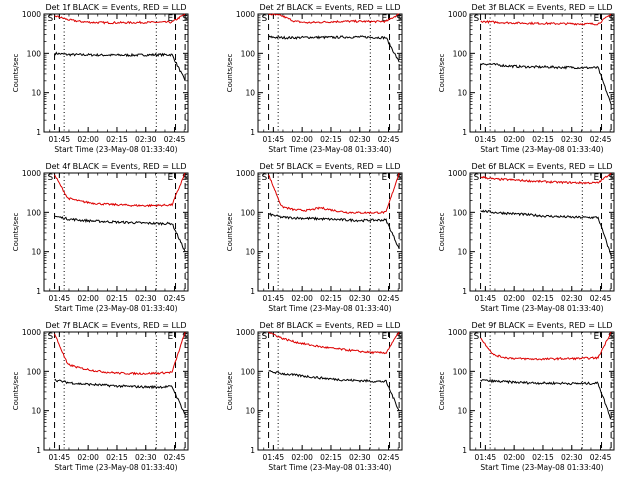  Describe the element at coordinates (329, 7) in the screenshot. I see `panel-title: Det 2f BLACK = Events, RED = LLD` at that location.